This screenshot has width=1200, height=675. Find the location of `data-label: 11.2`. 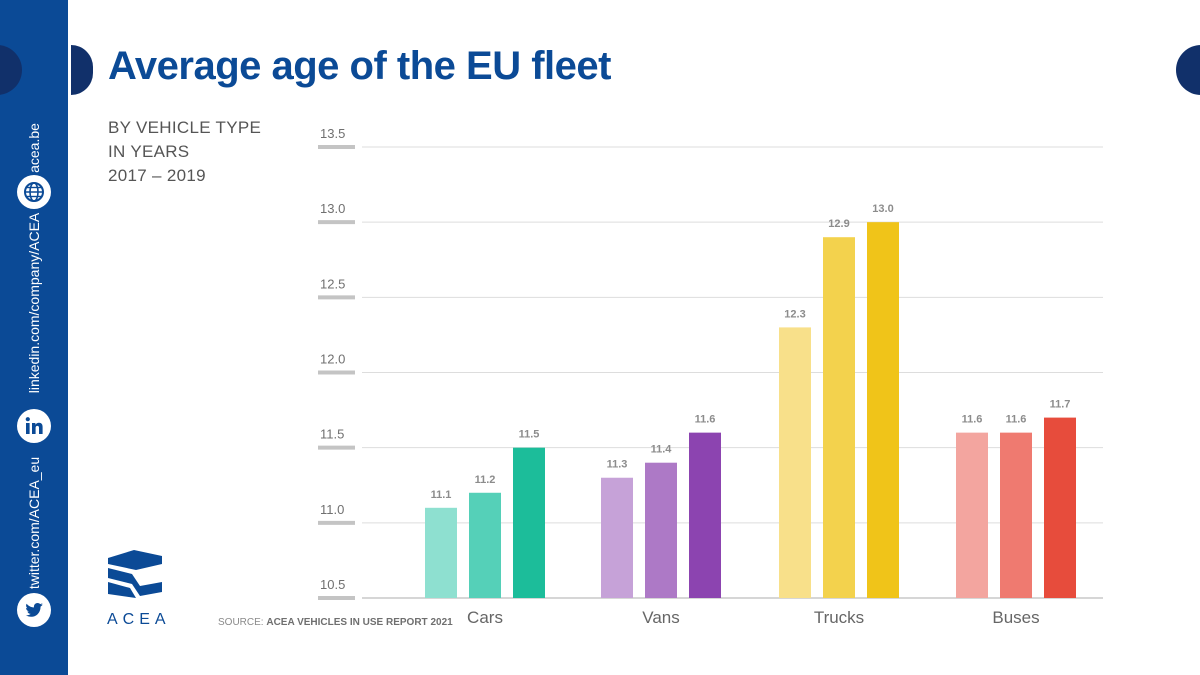

data-label: 11.2 is located at coordinates (485, 480).